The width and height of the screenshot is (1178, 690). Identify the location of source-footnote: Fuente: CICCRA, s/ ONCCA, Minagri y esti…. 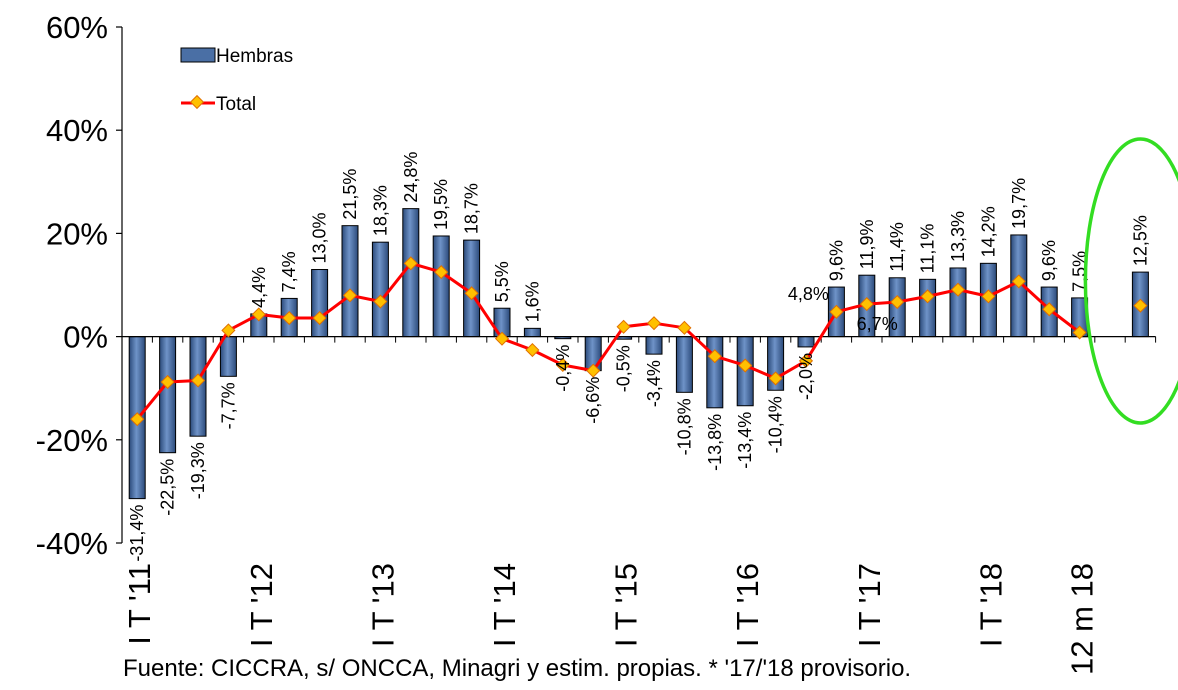
(517, 668).